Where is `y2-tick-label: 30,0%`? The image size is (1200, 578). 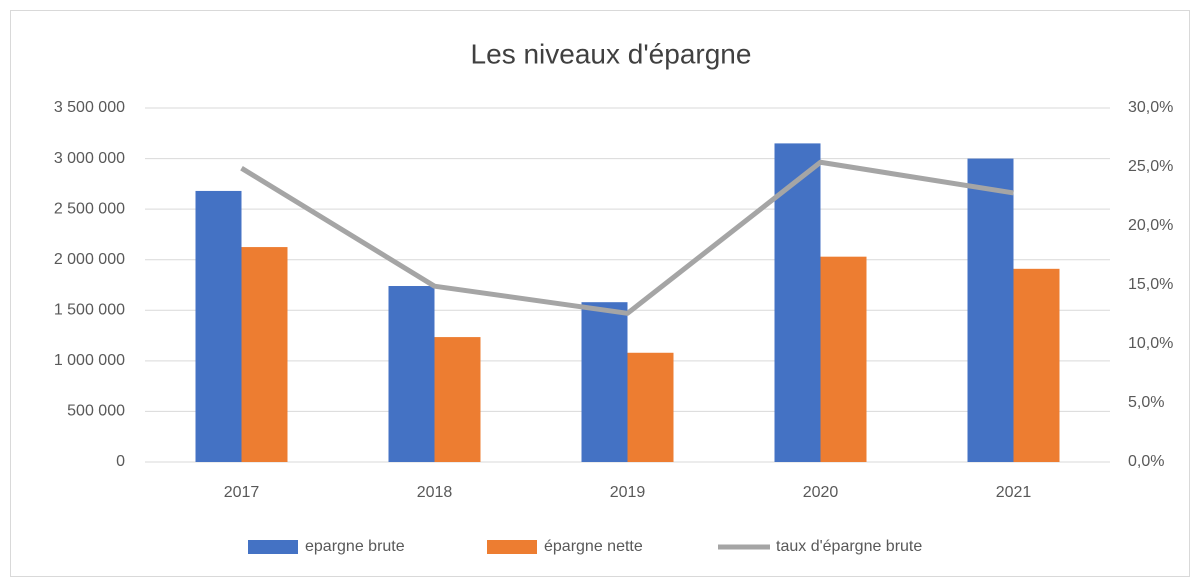 y2-tick-label: 30,0% is located at coordinates (1150, 107).